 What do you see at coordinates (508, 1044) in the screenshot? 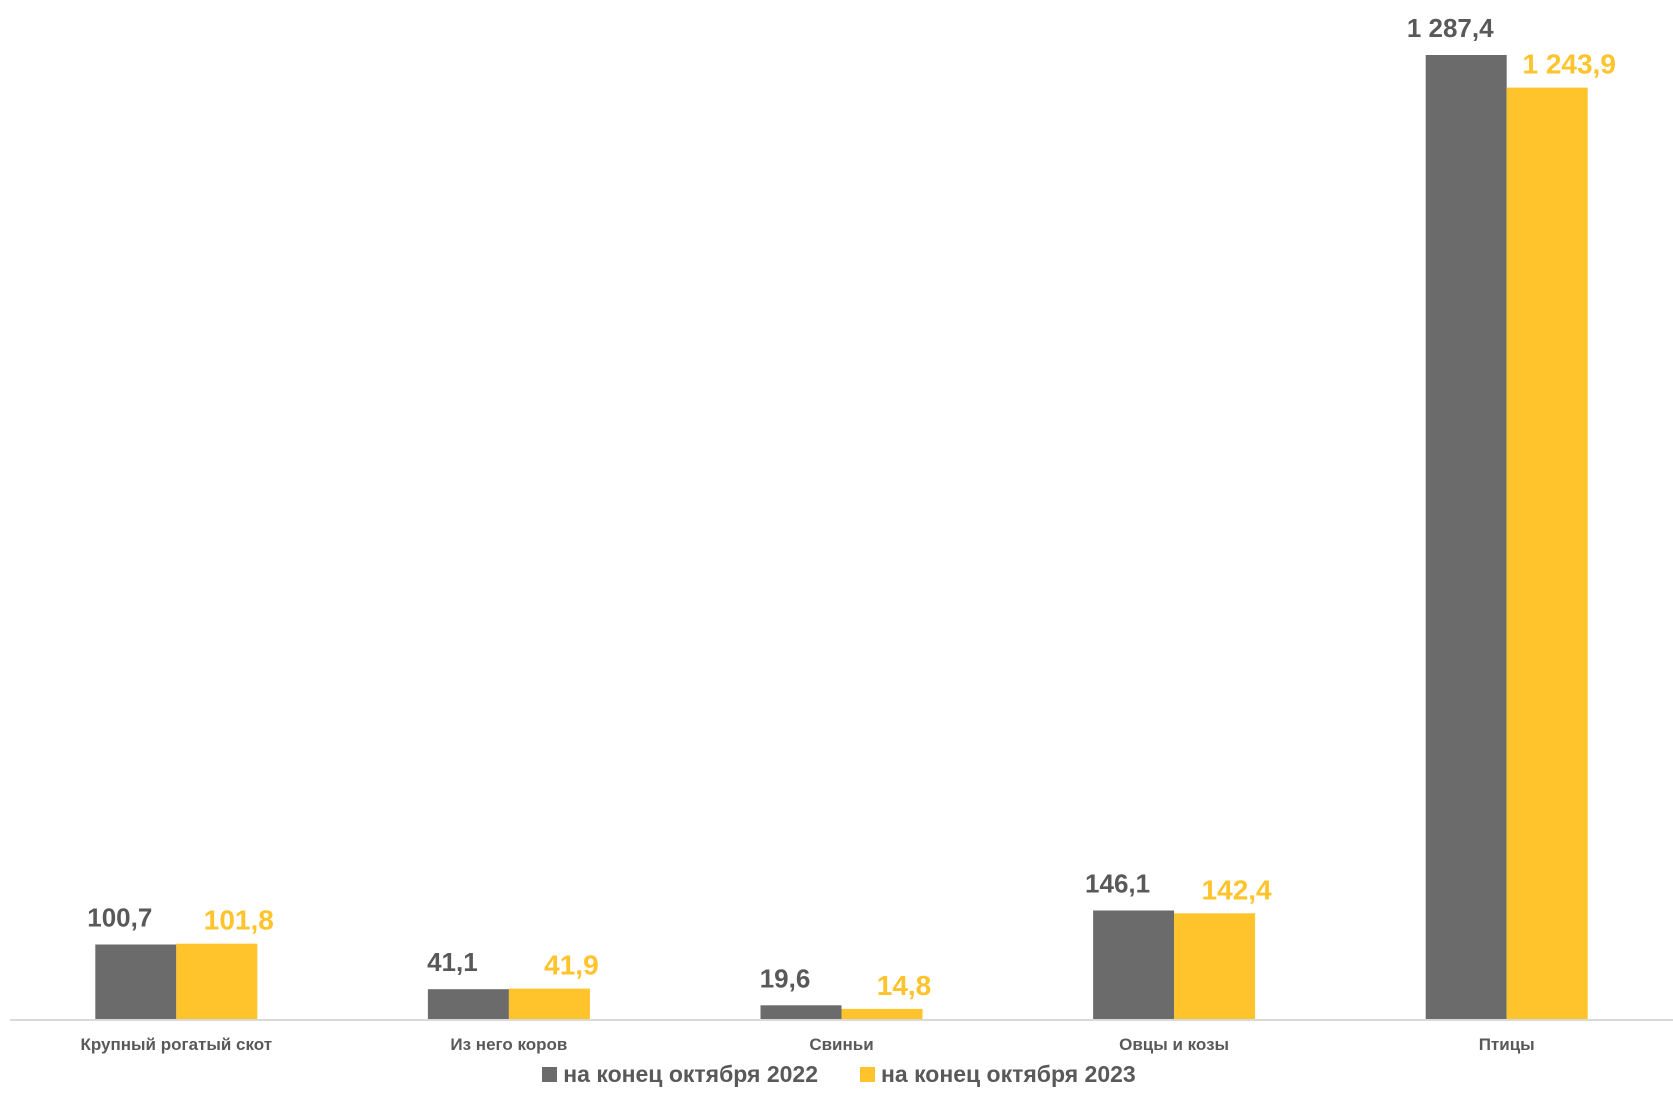
I see `category-label-1: Из него коров` at bounding box center [508, 1044].